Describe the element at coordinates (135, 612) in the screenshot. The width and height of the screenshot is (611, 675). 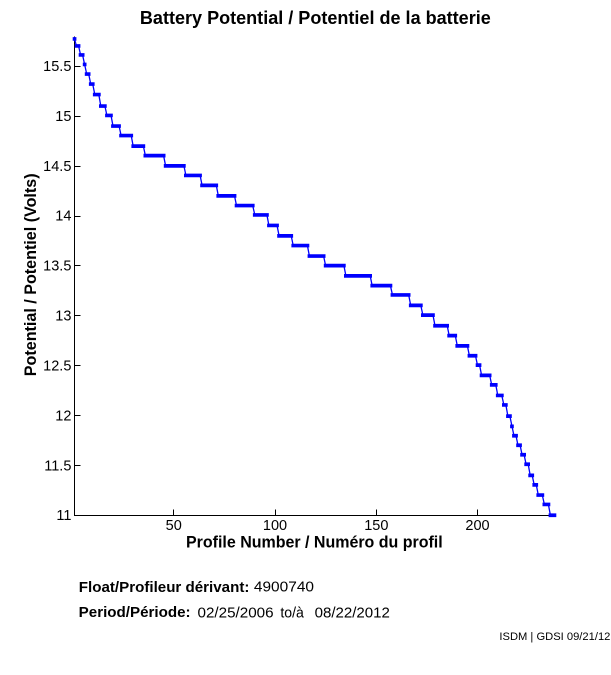
I see `svg-text: Period/Période:` at that location.